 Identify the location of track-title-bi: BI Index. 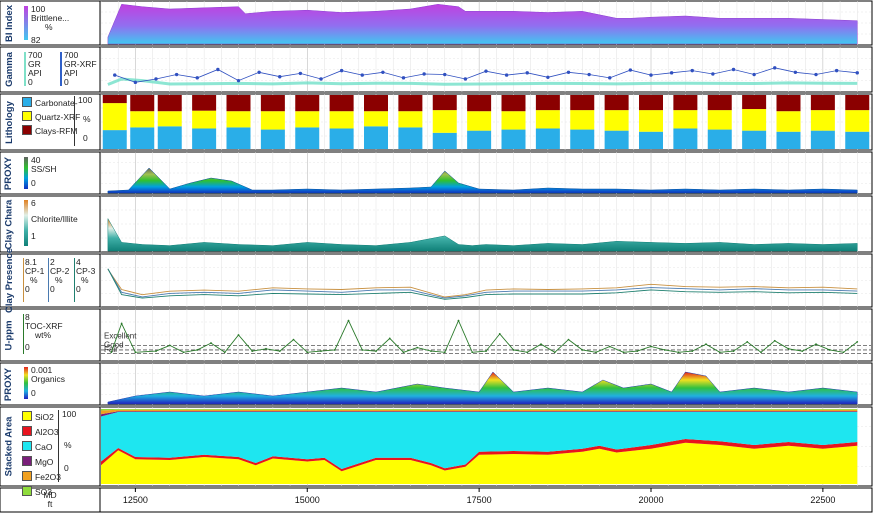
(9, 23).